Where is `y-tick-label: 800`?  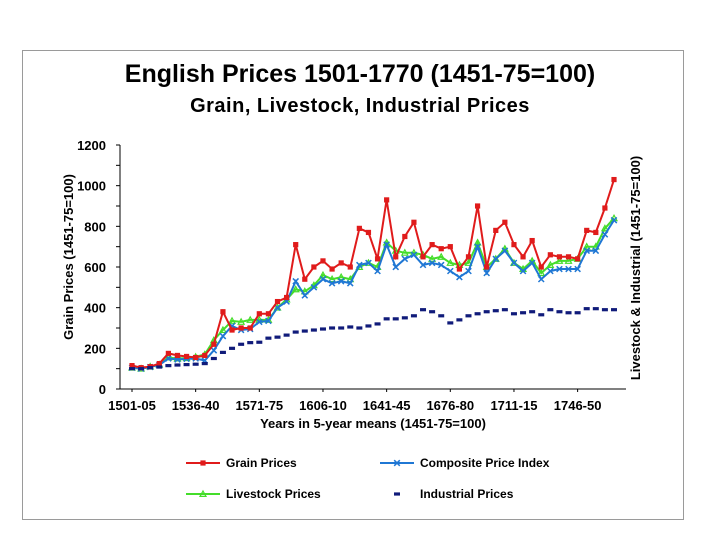 y-tick-label: 800 is located at coordinates (95, 226).